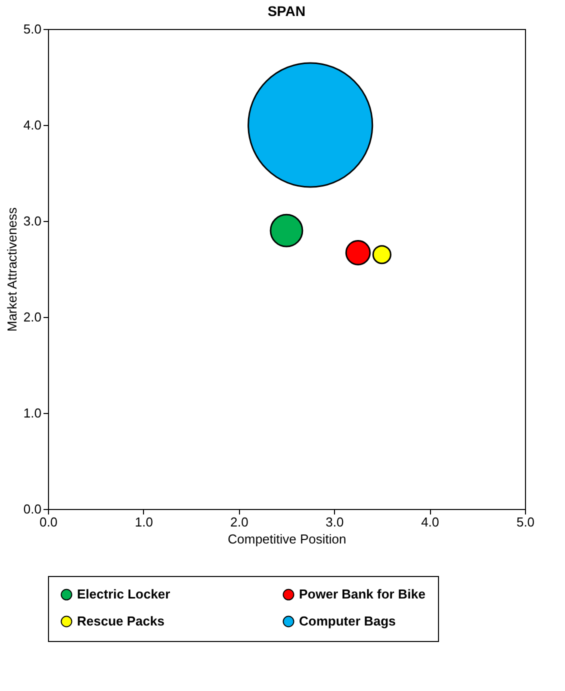 The image size is (565, 691). I want to click on x-tick-label: 1.0, so click(143, 522).